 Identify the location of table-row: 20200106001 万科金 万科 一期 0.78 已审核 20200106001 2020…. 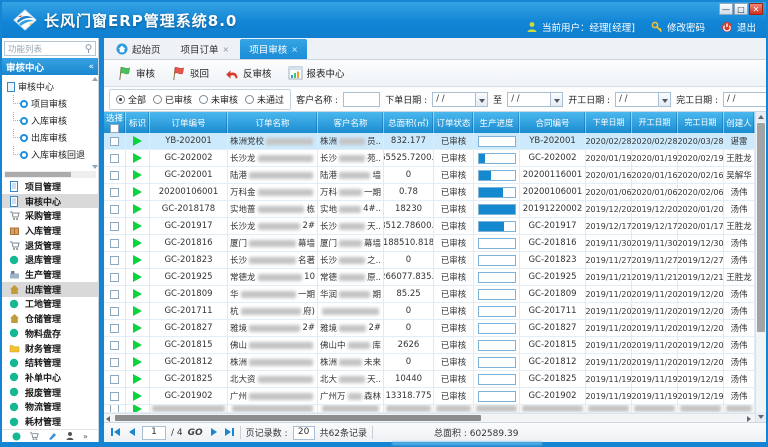
(429, 192).